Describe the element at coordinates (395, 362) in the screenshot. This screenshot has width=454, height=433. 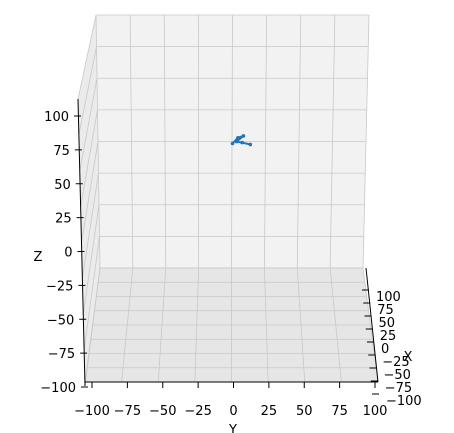
I see `x-tick-label: −25` at that location.